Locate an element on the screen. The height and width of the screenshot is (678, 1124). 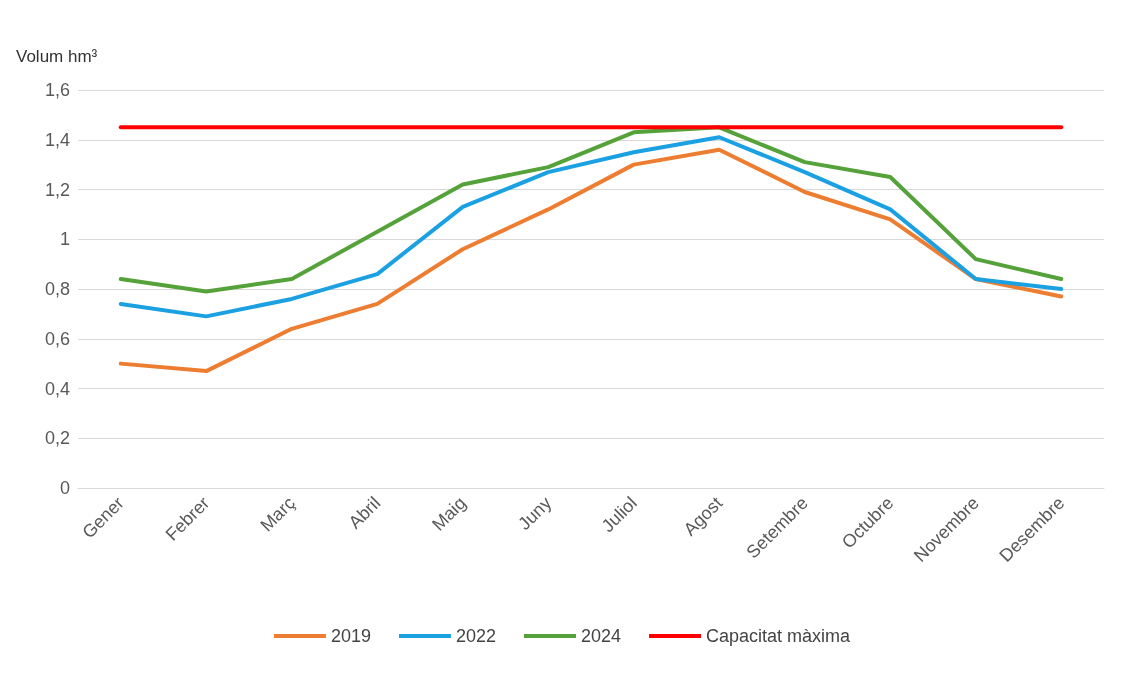
y-tick-label: 1,4 is located at coordinates (57, 139).